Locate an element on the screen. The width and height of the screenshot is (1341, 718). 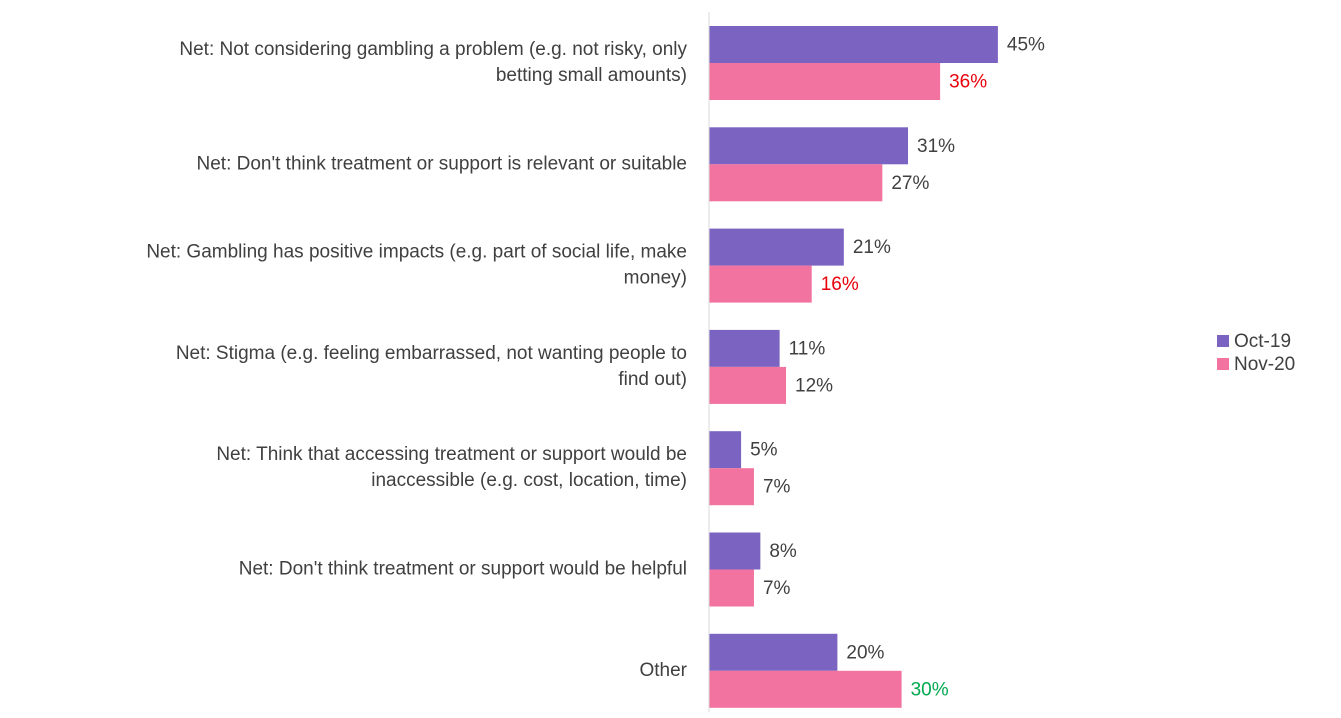
value-label: 31% is located at coordinates (936, 146).